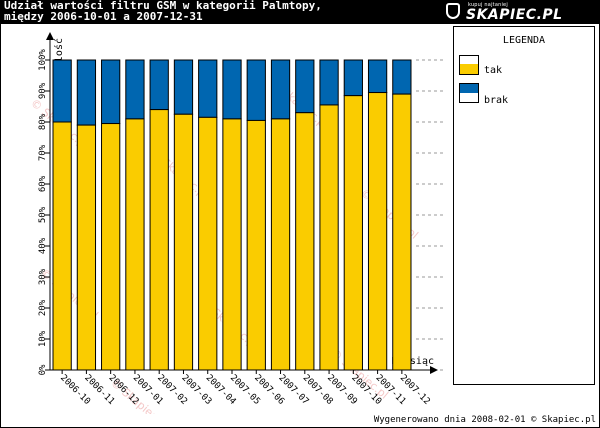 The image size is (600, 428). Describe the element at coordinates (453, 11) in the screenshot. I see `bag-icon` at that location.